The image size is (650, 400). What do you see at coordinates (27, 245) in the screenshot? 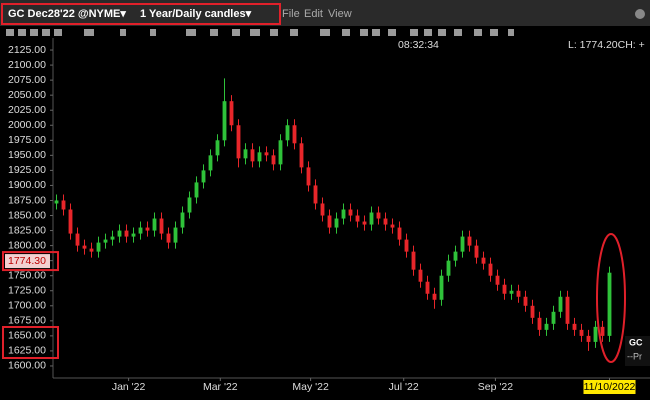
I see `y-tick-label: 1800.00` at bounding box center [27, 245].